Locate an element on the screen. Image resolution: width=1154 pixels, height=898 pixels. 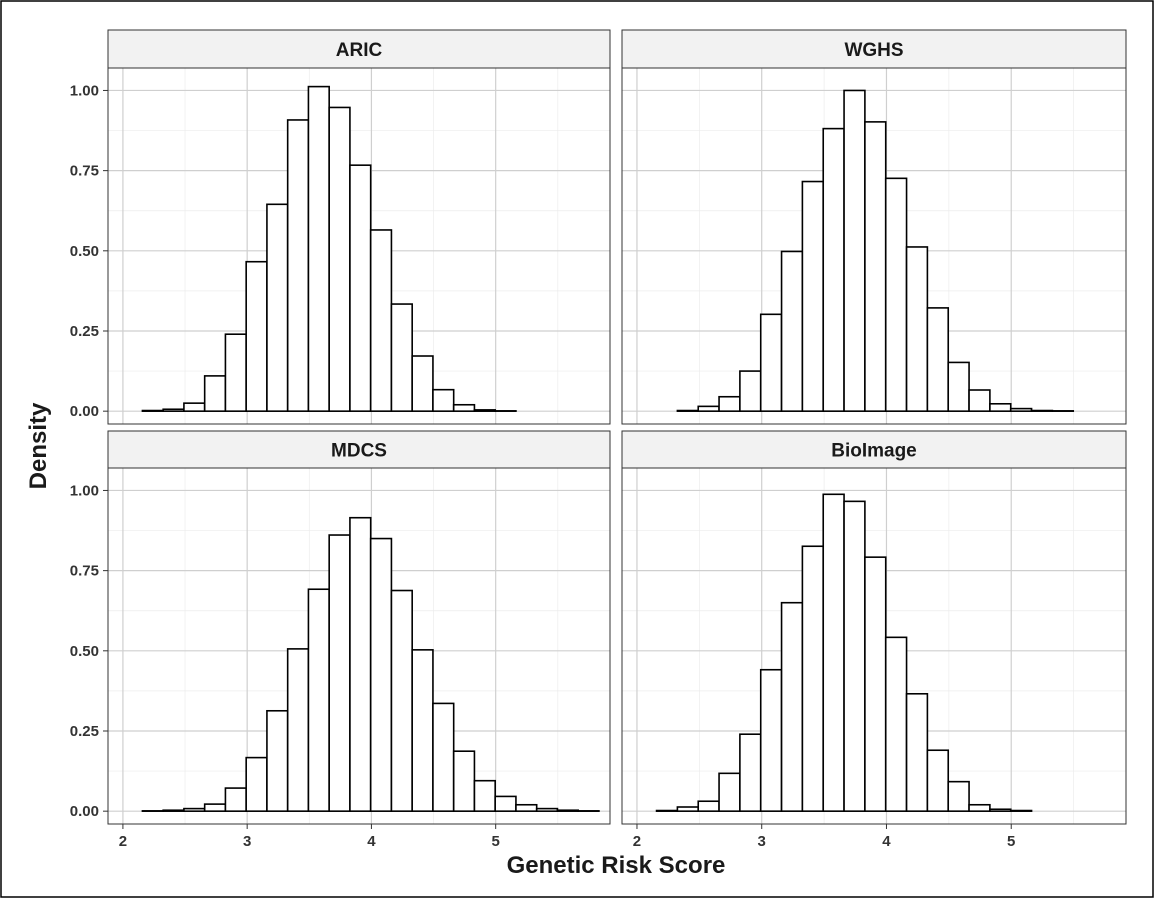
x-tick-label: 3 is located at coordinates (762, 841).